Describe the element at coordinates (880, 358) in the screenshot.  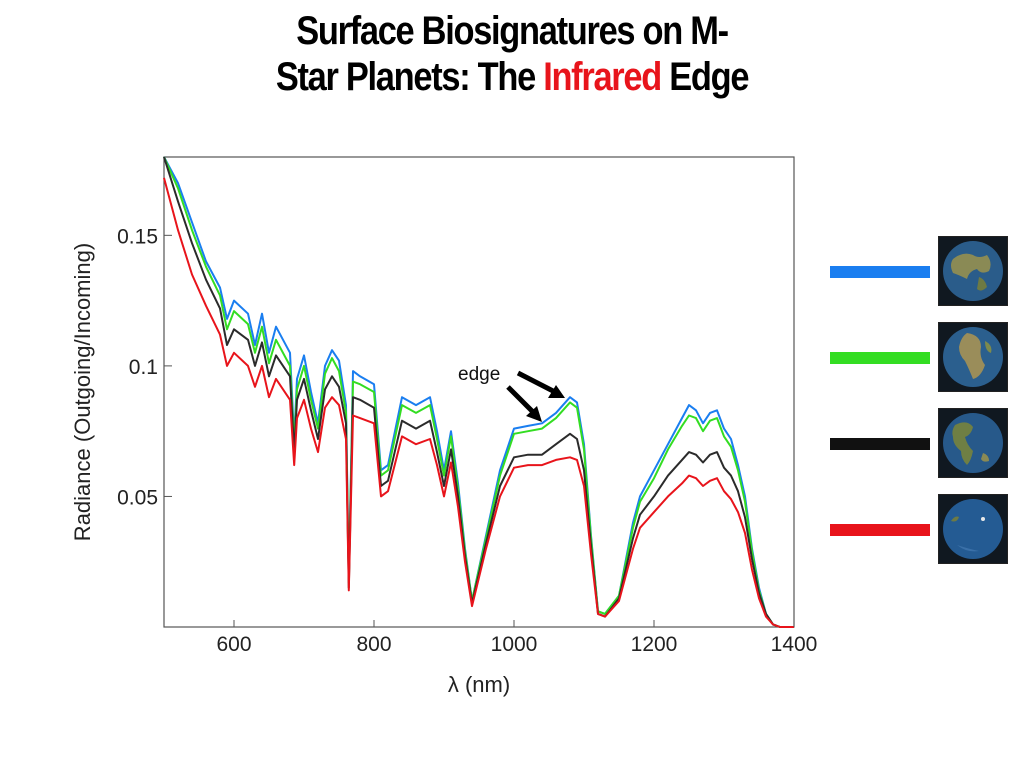
I see `legend-swatch-green` at that location.